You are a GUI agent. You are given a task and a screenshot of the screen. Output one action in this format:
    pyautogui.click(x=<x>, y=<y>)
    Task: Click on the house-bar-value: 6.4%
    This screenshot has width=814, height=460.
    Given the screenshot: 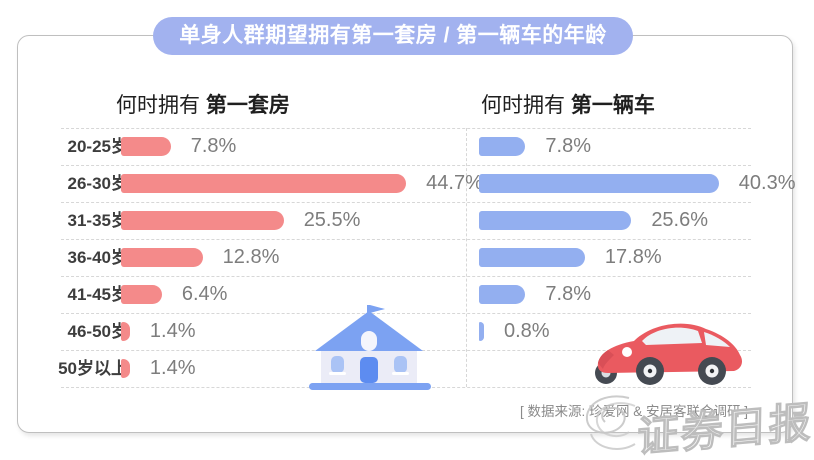 What is the action you would take?
    pyautogui.click(x=204, y=294)
    